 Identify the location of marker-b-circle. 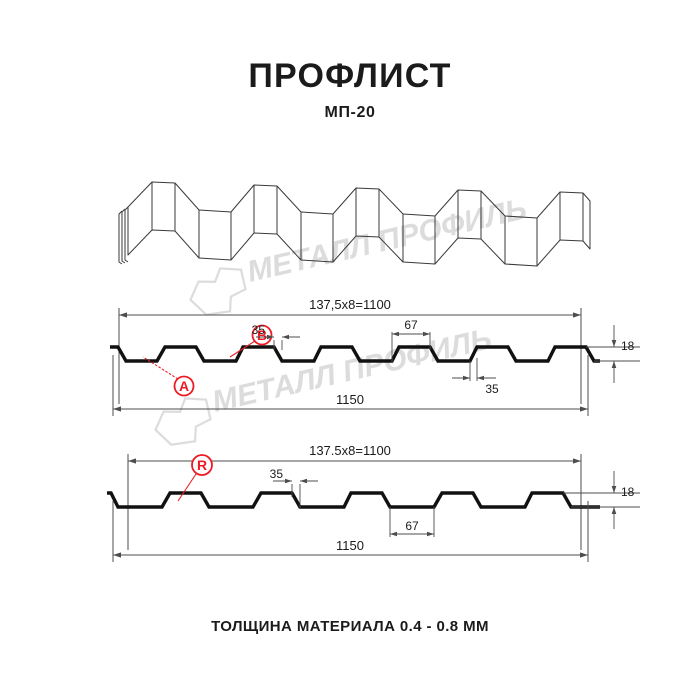
(262, 335).